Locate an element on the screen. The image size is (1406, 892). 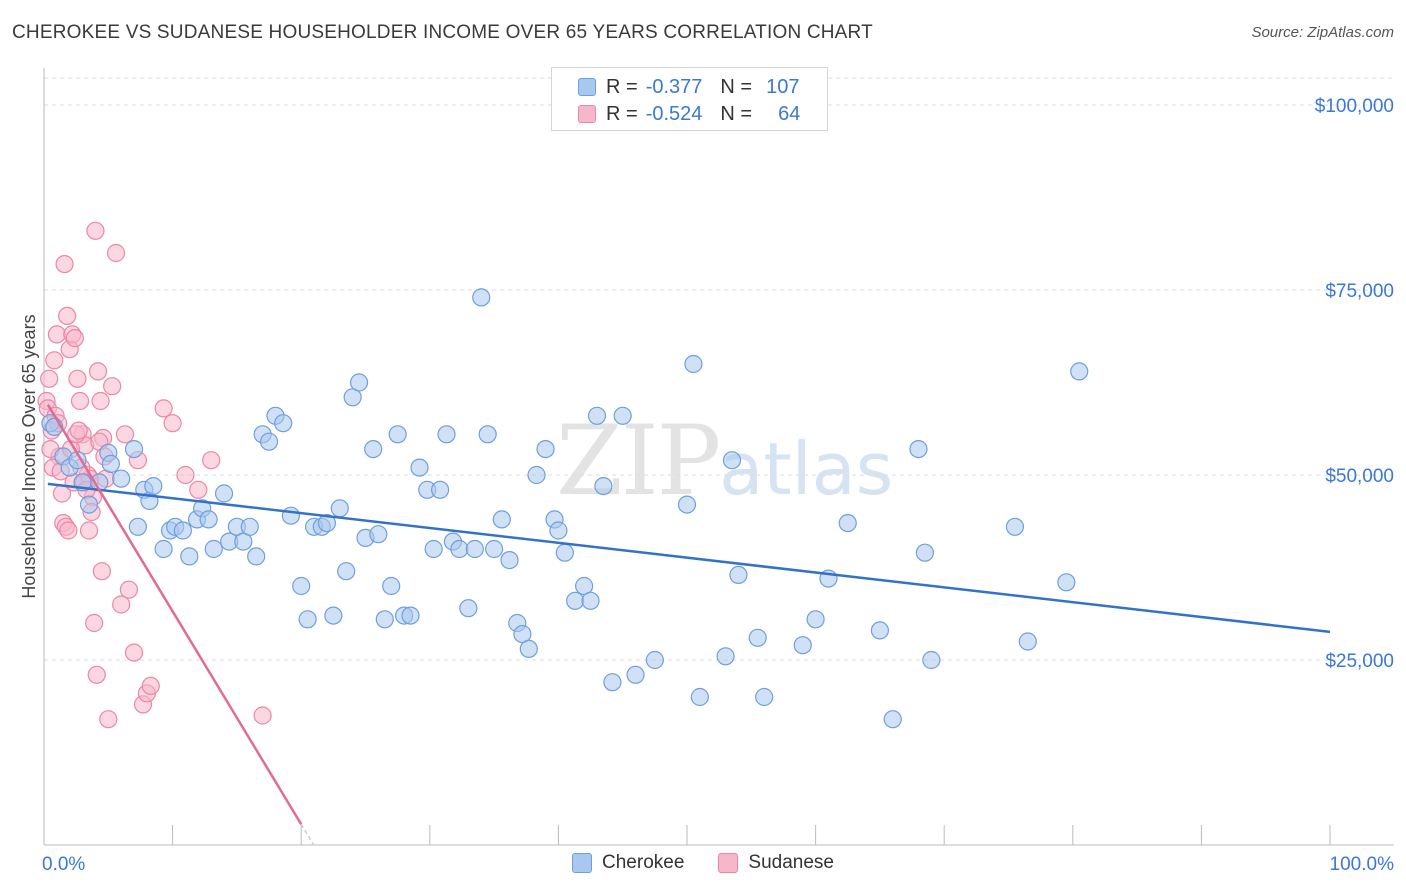
watermark-zip: ZIP is located at coordinates (638, 461).